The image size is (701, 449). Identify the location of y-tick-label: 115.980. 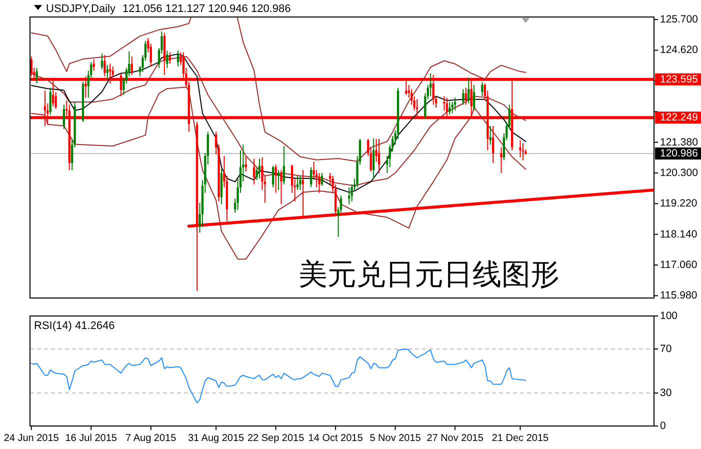
(679, 296).